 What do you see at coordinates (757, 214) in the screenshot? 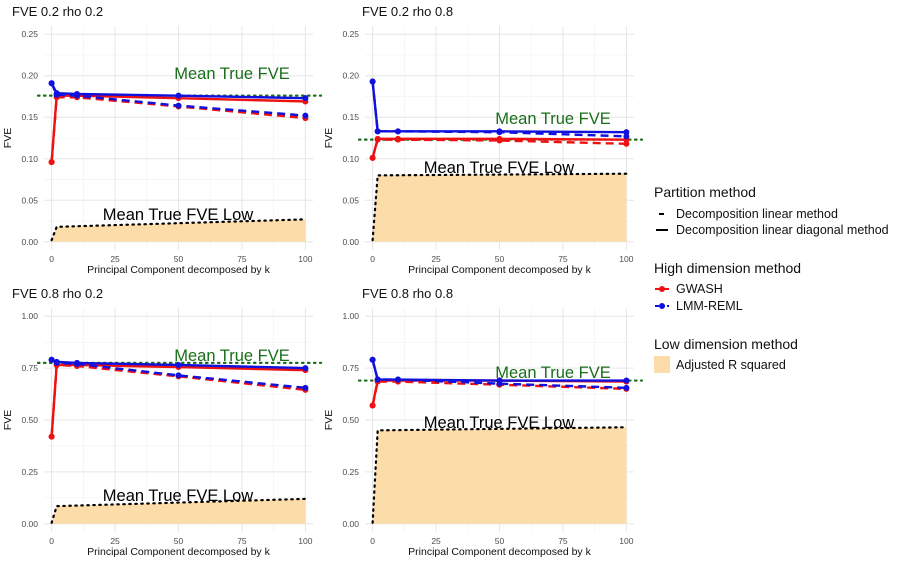
I see `legend-entry-linear: Decomposition linear method` at bounding box center [757, 214].